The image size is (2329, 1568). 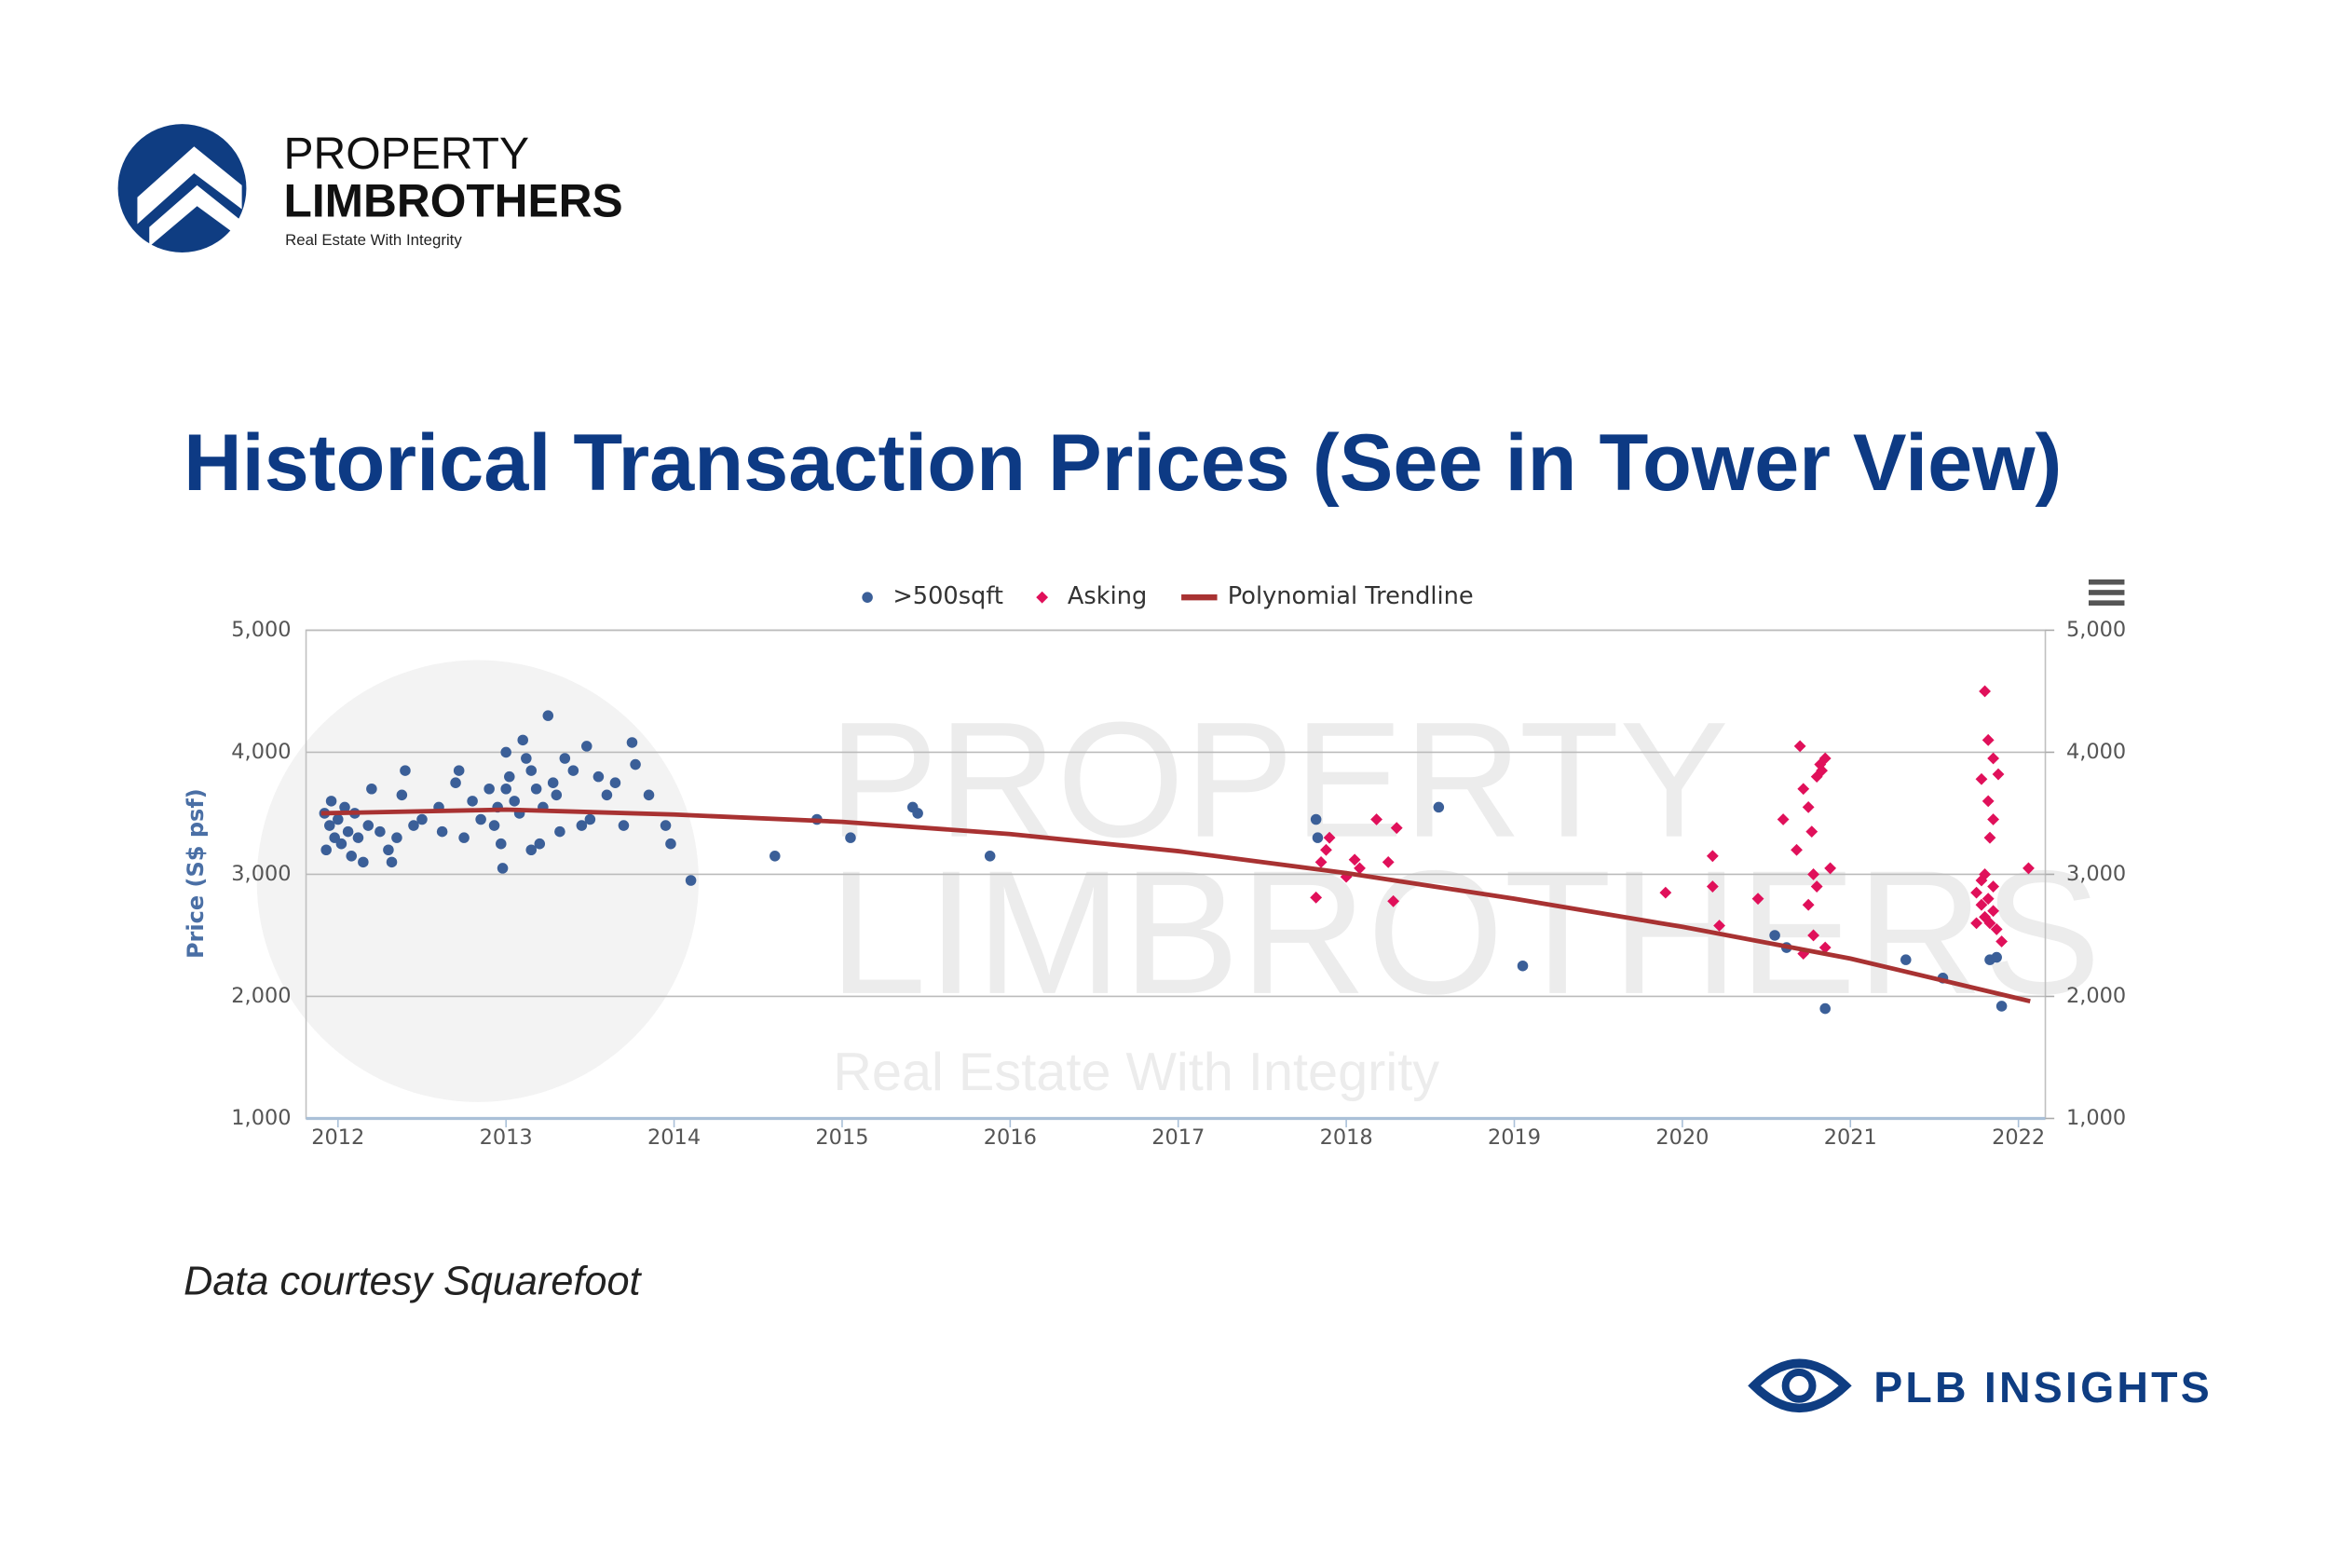 What do you see at coordinates (406, 154) in the screenshot?
I see `brand-line1: PROPERTY` at bounding box center [406, 154].